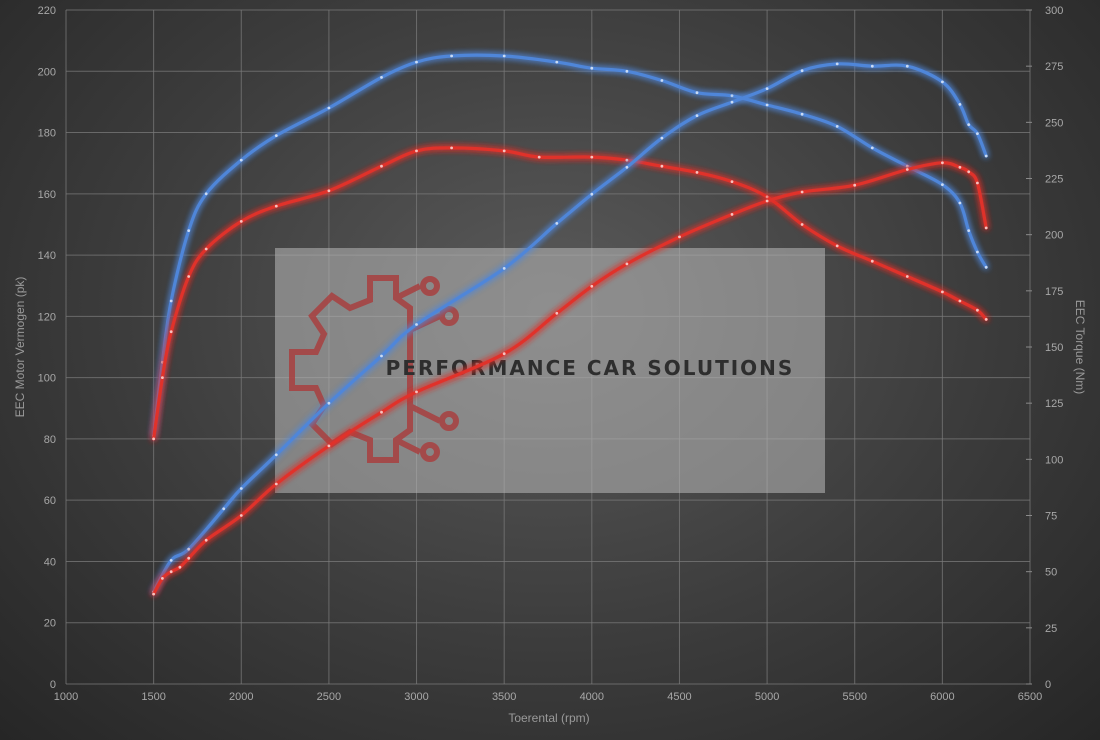 This screenshot has width=1100, height=740. Describe the element at coordinates (47, 11) in the screenshot. I see `y-tick-label: 220` at that location.